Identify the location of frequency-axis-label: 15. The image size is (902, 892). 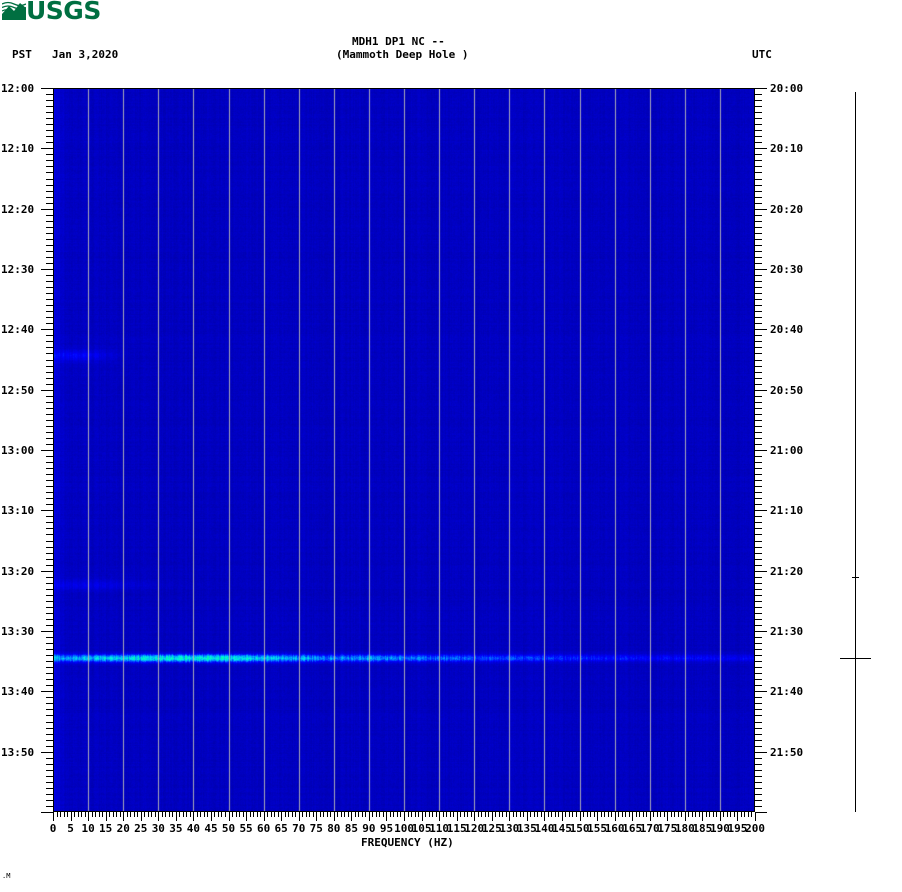
(106, 828).